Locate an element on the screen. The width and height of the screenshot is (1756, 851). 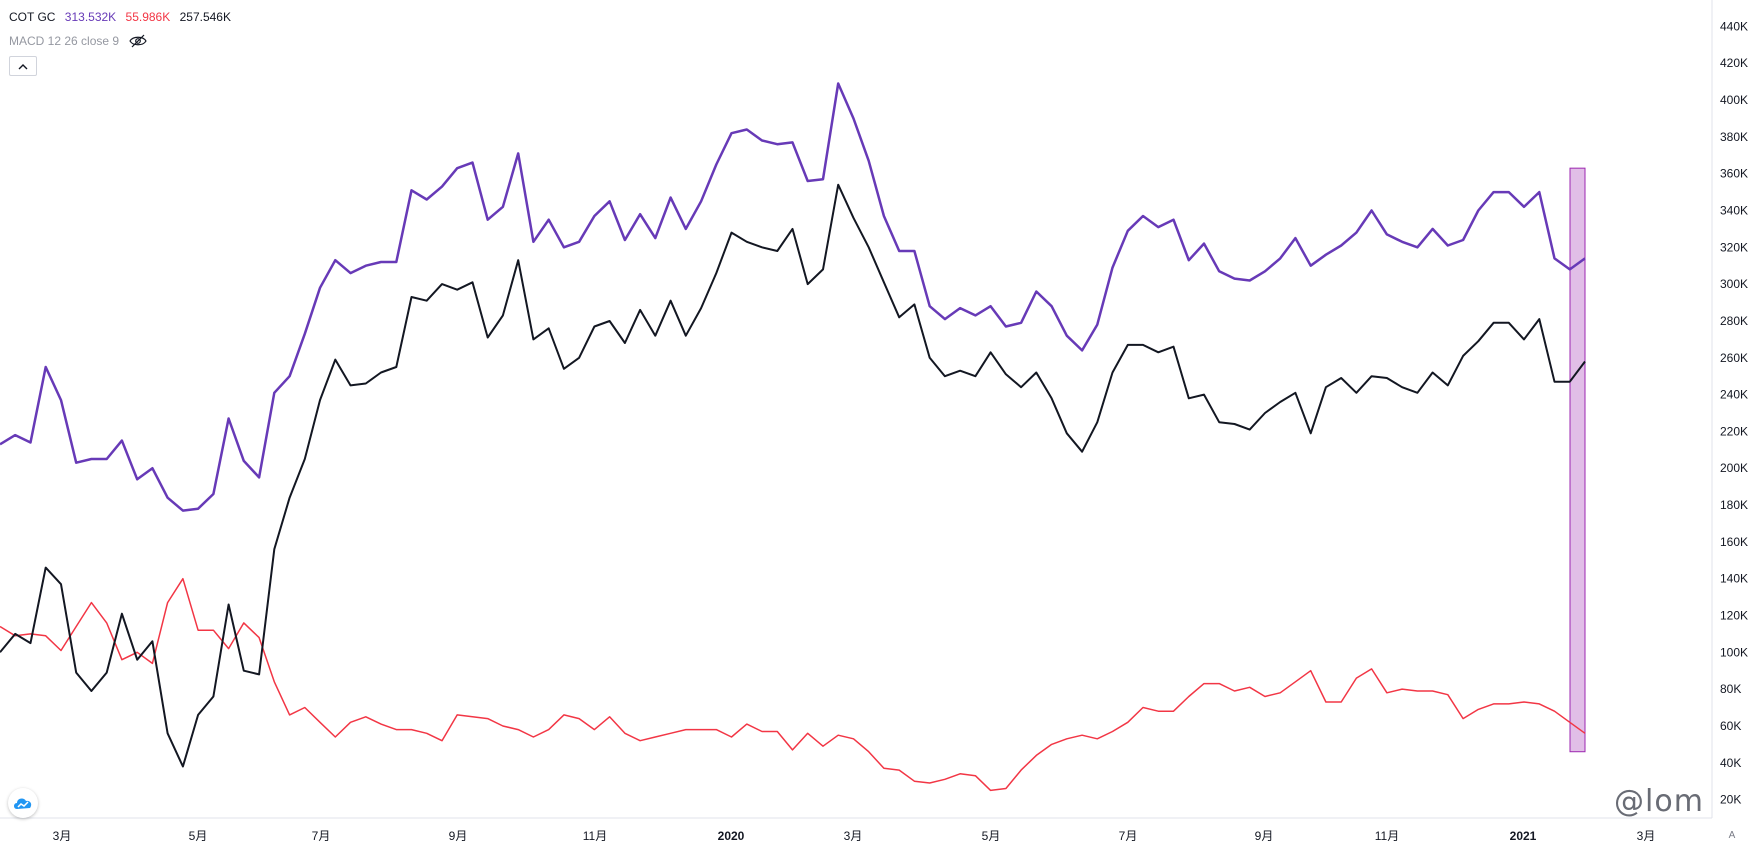
x-tick-label: 2021 is located at coordinates (1523, 836).